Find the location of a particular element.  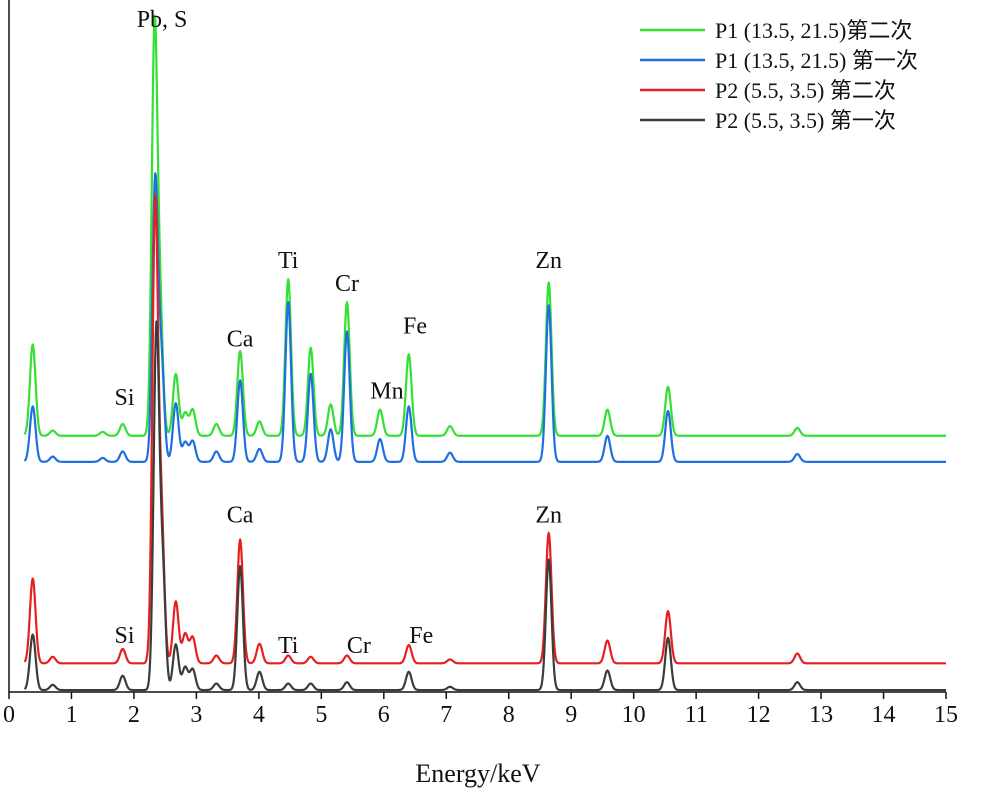

legend-label: P2 (5.5, 3.5) 第一次 is located at coordinates (805, 120).